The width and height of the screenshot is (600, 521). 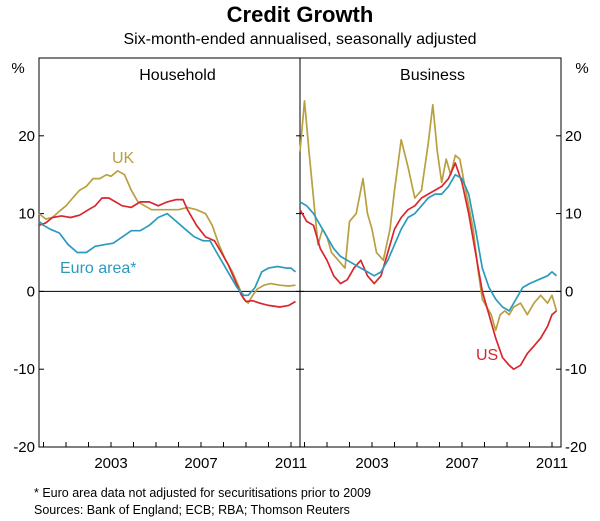 What do you see at coordinates (17, 68) in the screenshot?
I see `y-axis-unit-left: %` at bounding box center [17, 68].